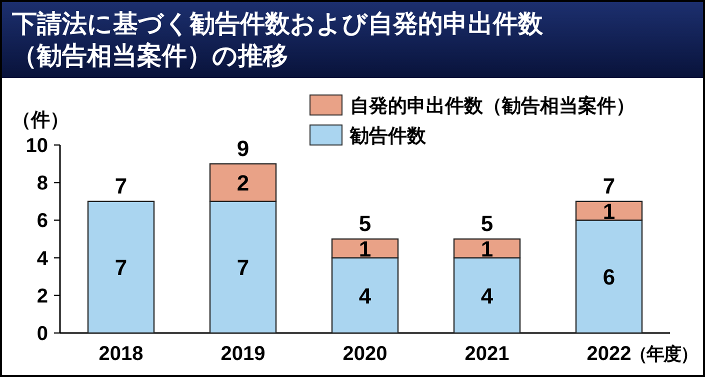 The height and width of the screenshot is (377, 705). I want to click on x-tick-label: 2018, so click(121, 354).